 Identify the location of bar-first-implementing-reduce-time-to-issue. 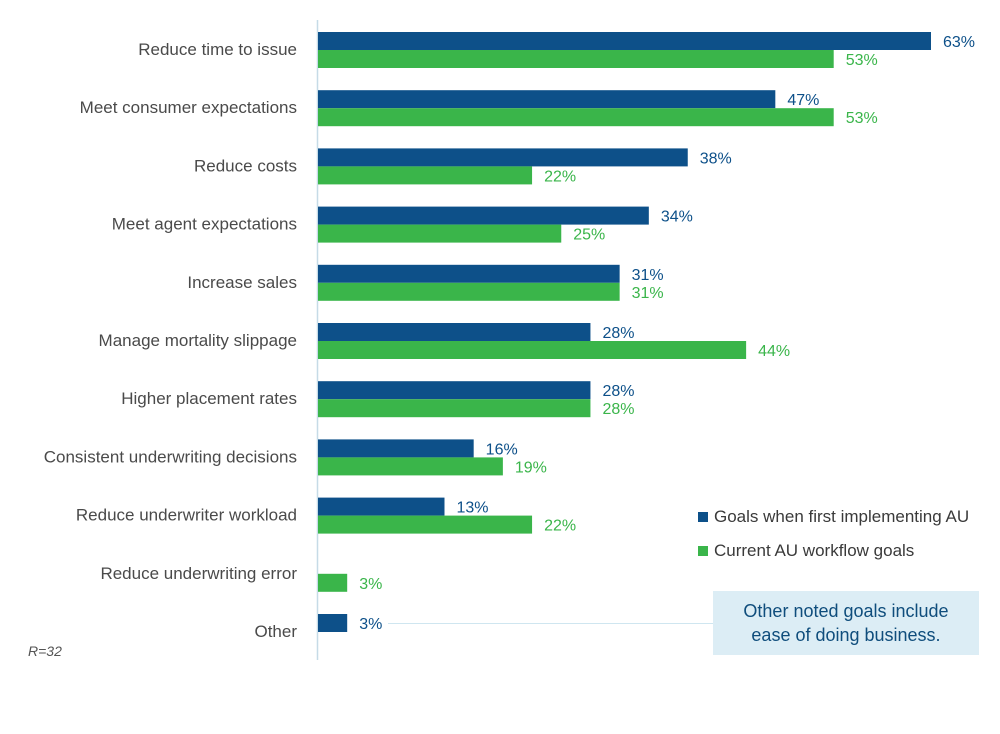
(624, 41).